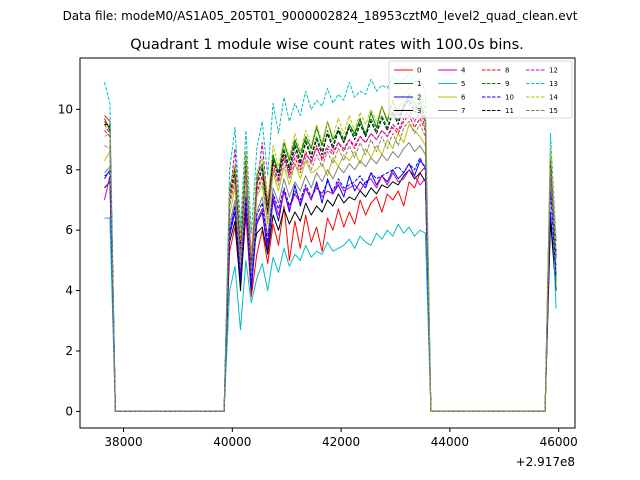  What do you see at coordinates (480, 89) in the screenshot?
I see `legend-box` at bounding box center [480, 89].